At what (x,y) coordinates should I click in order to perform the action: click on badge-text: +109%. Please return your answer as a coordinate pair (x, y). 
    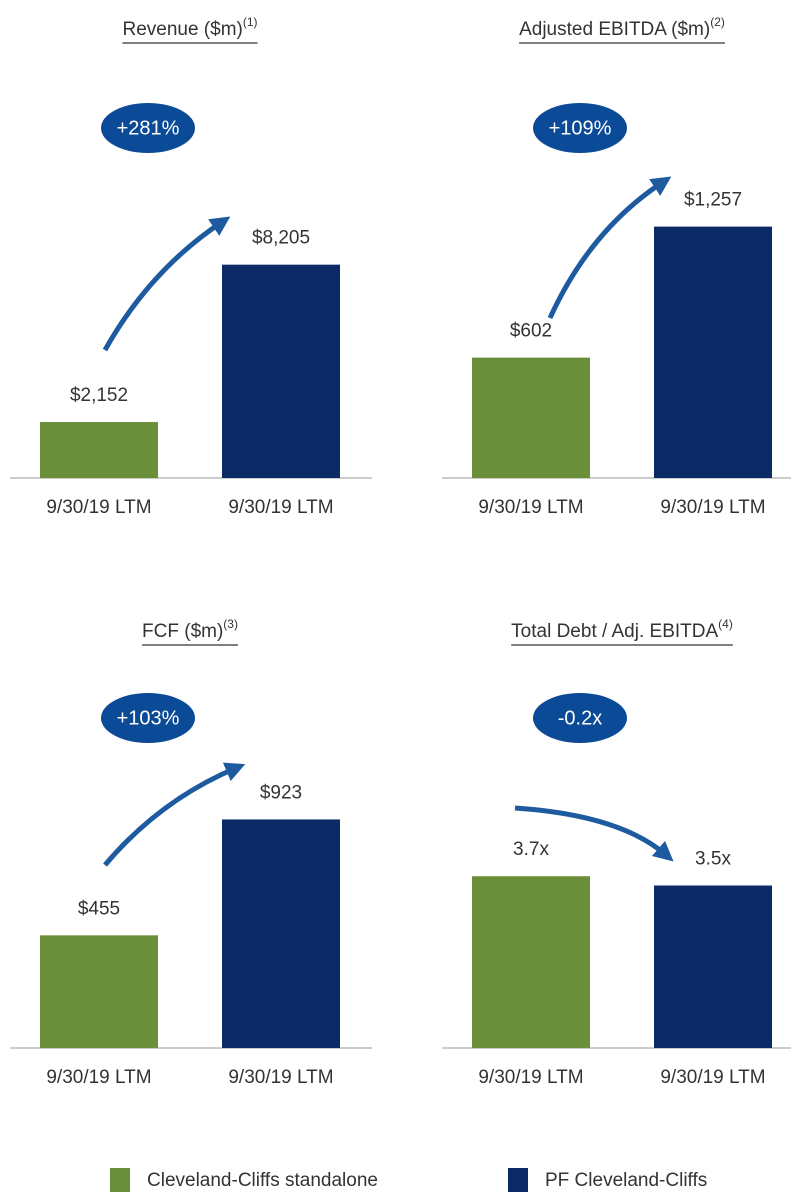
    Looking at the image, I should click on (580, 128).